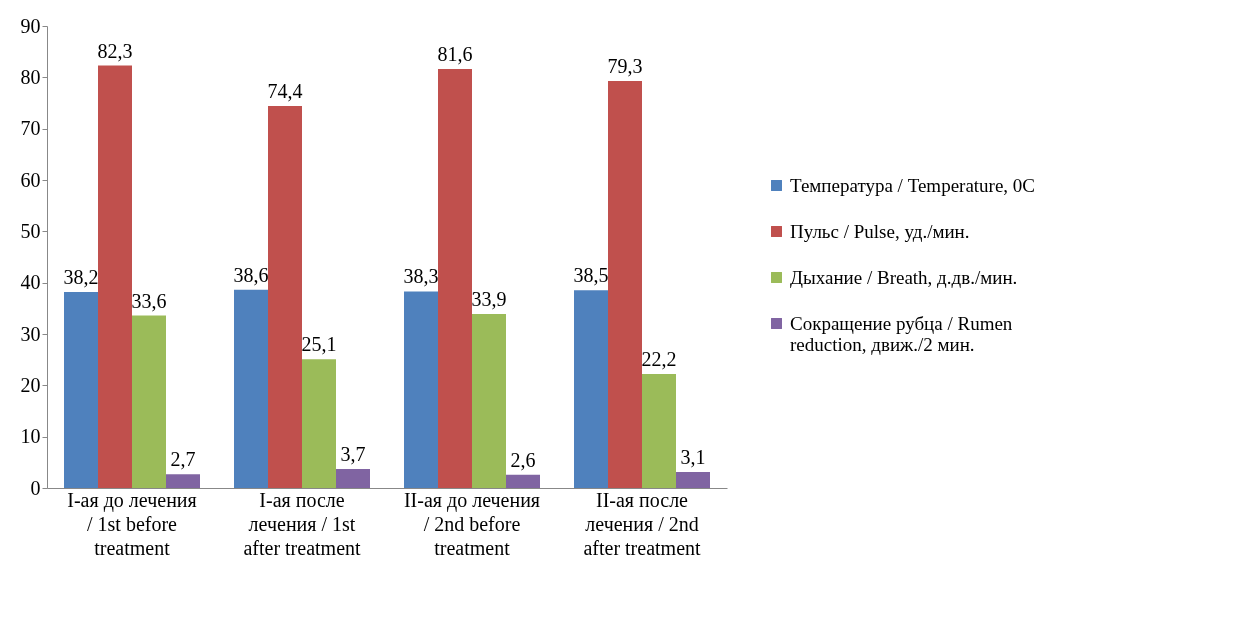 The image size is (1243, 644). Describe the element at coordinates (81, 276) in the screenshot. I see `data-label: 38,2` at that location.